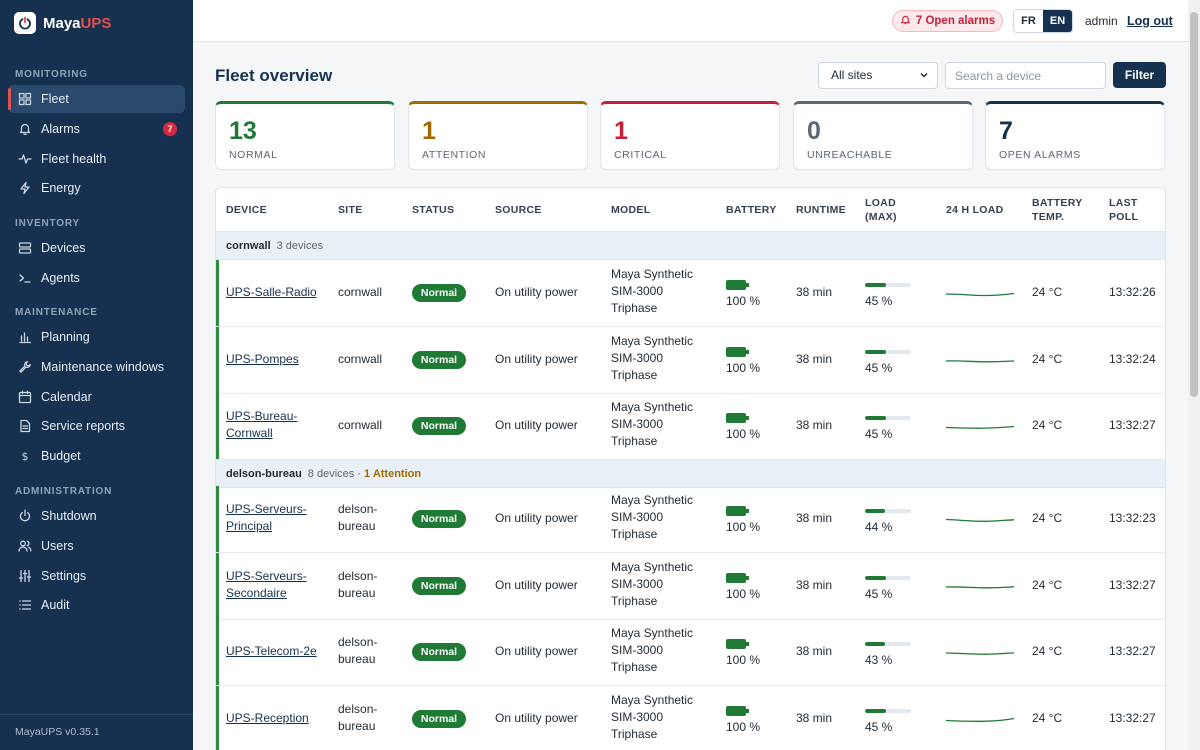 This screenshot has width=1200, height=750. I want to click on filter-button: Filter, so click(1139, 75).